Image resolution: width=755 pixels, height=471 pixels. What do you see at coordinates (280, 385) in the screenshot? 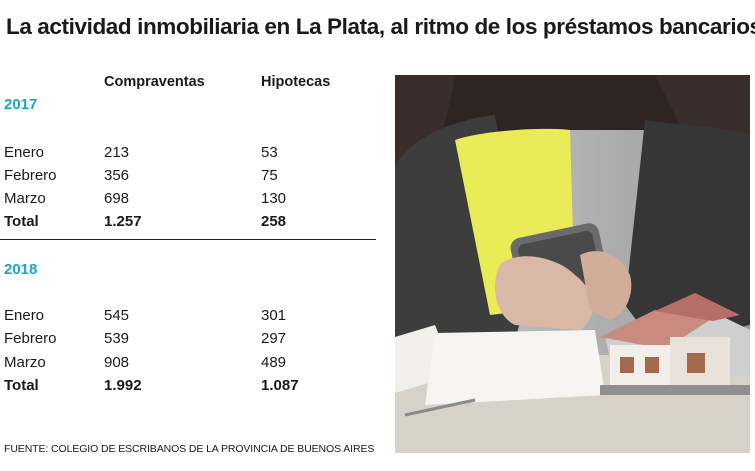
I see `total-hipotecas: 1.087` at bounding box center [280, 385].